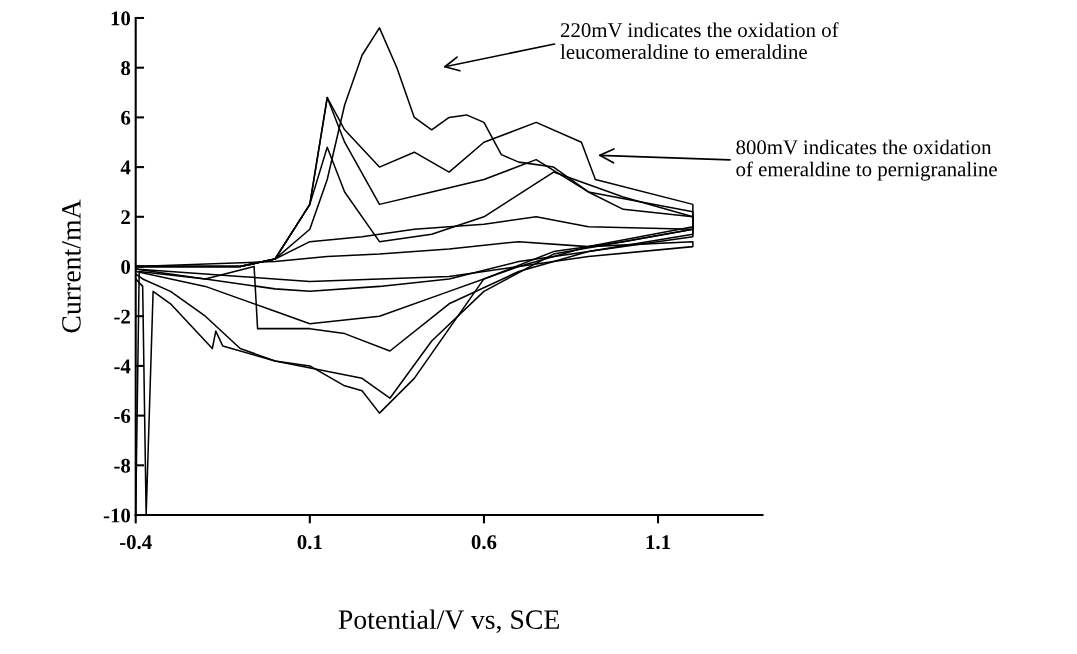 This screenshot has width=1077, height=654. I want to click on y-tick-label: 0, so click(126, 266).